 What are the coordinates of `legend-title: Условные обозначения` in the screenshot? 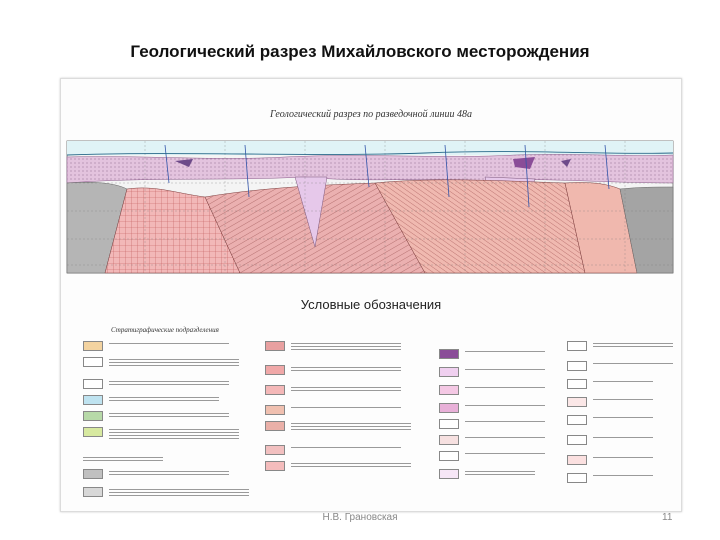 It's located at (371, 304).